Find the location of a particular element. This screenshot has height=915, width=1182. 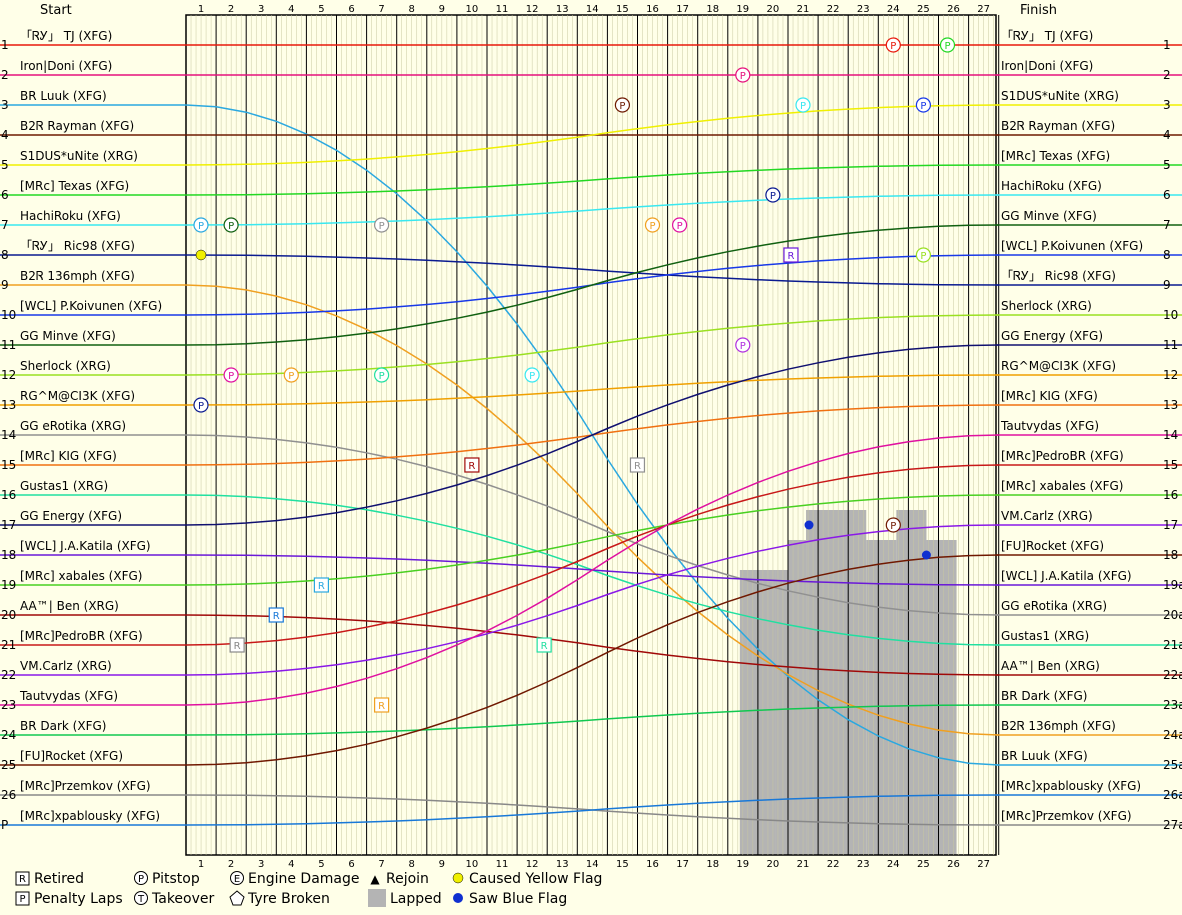

start-driver-label: [MRc]PedroBR (XFG) is located at coordinates (81, 636).